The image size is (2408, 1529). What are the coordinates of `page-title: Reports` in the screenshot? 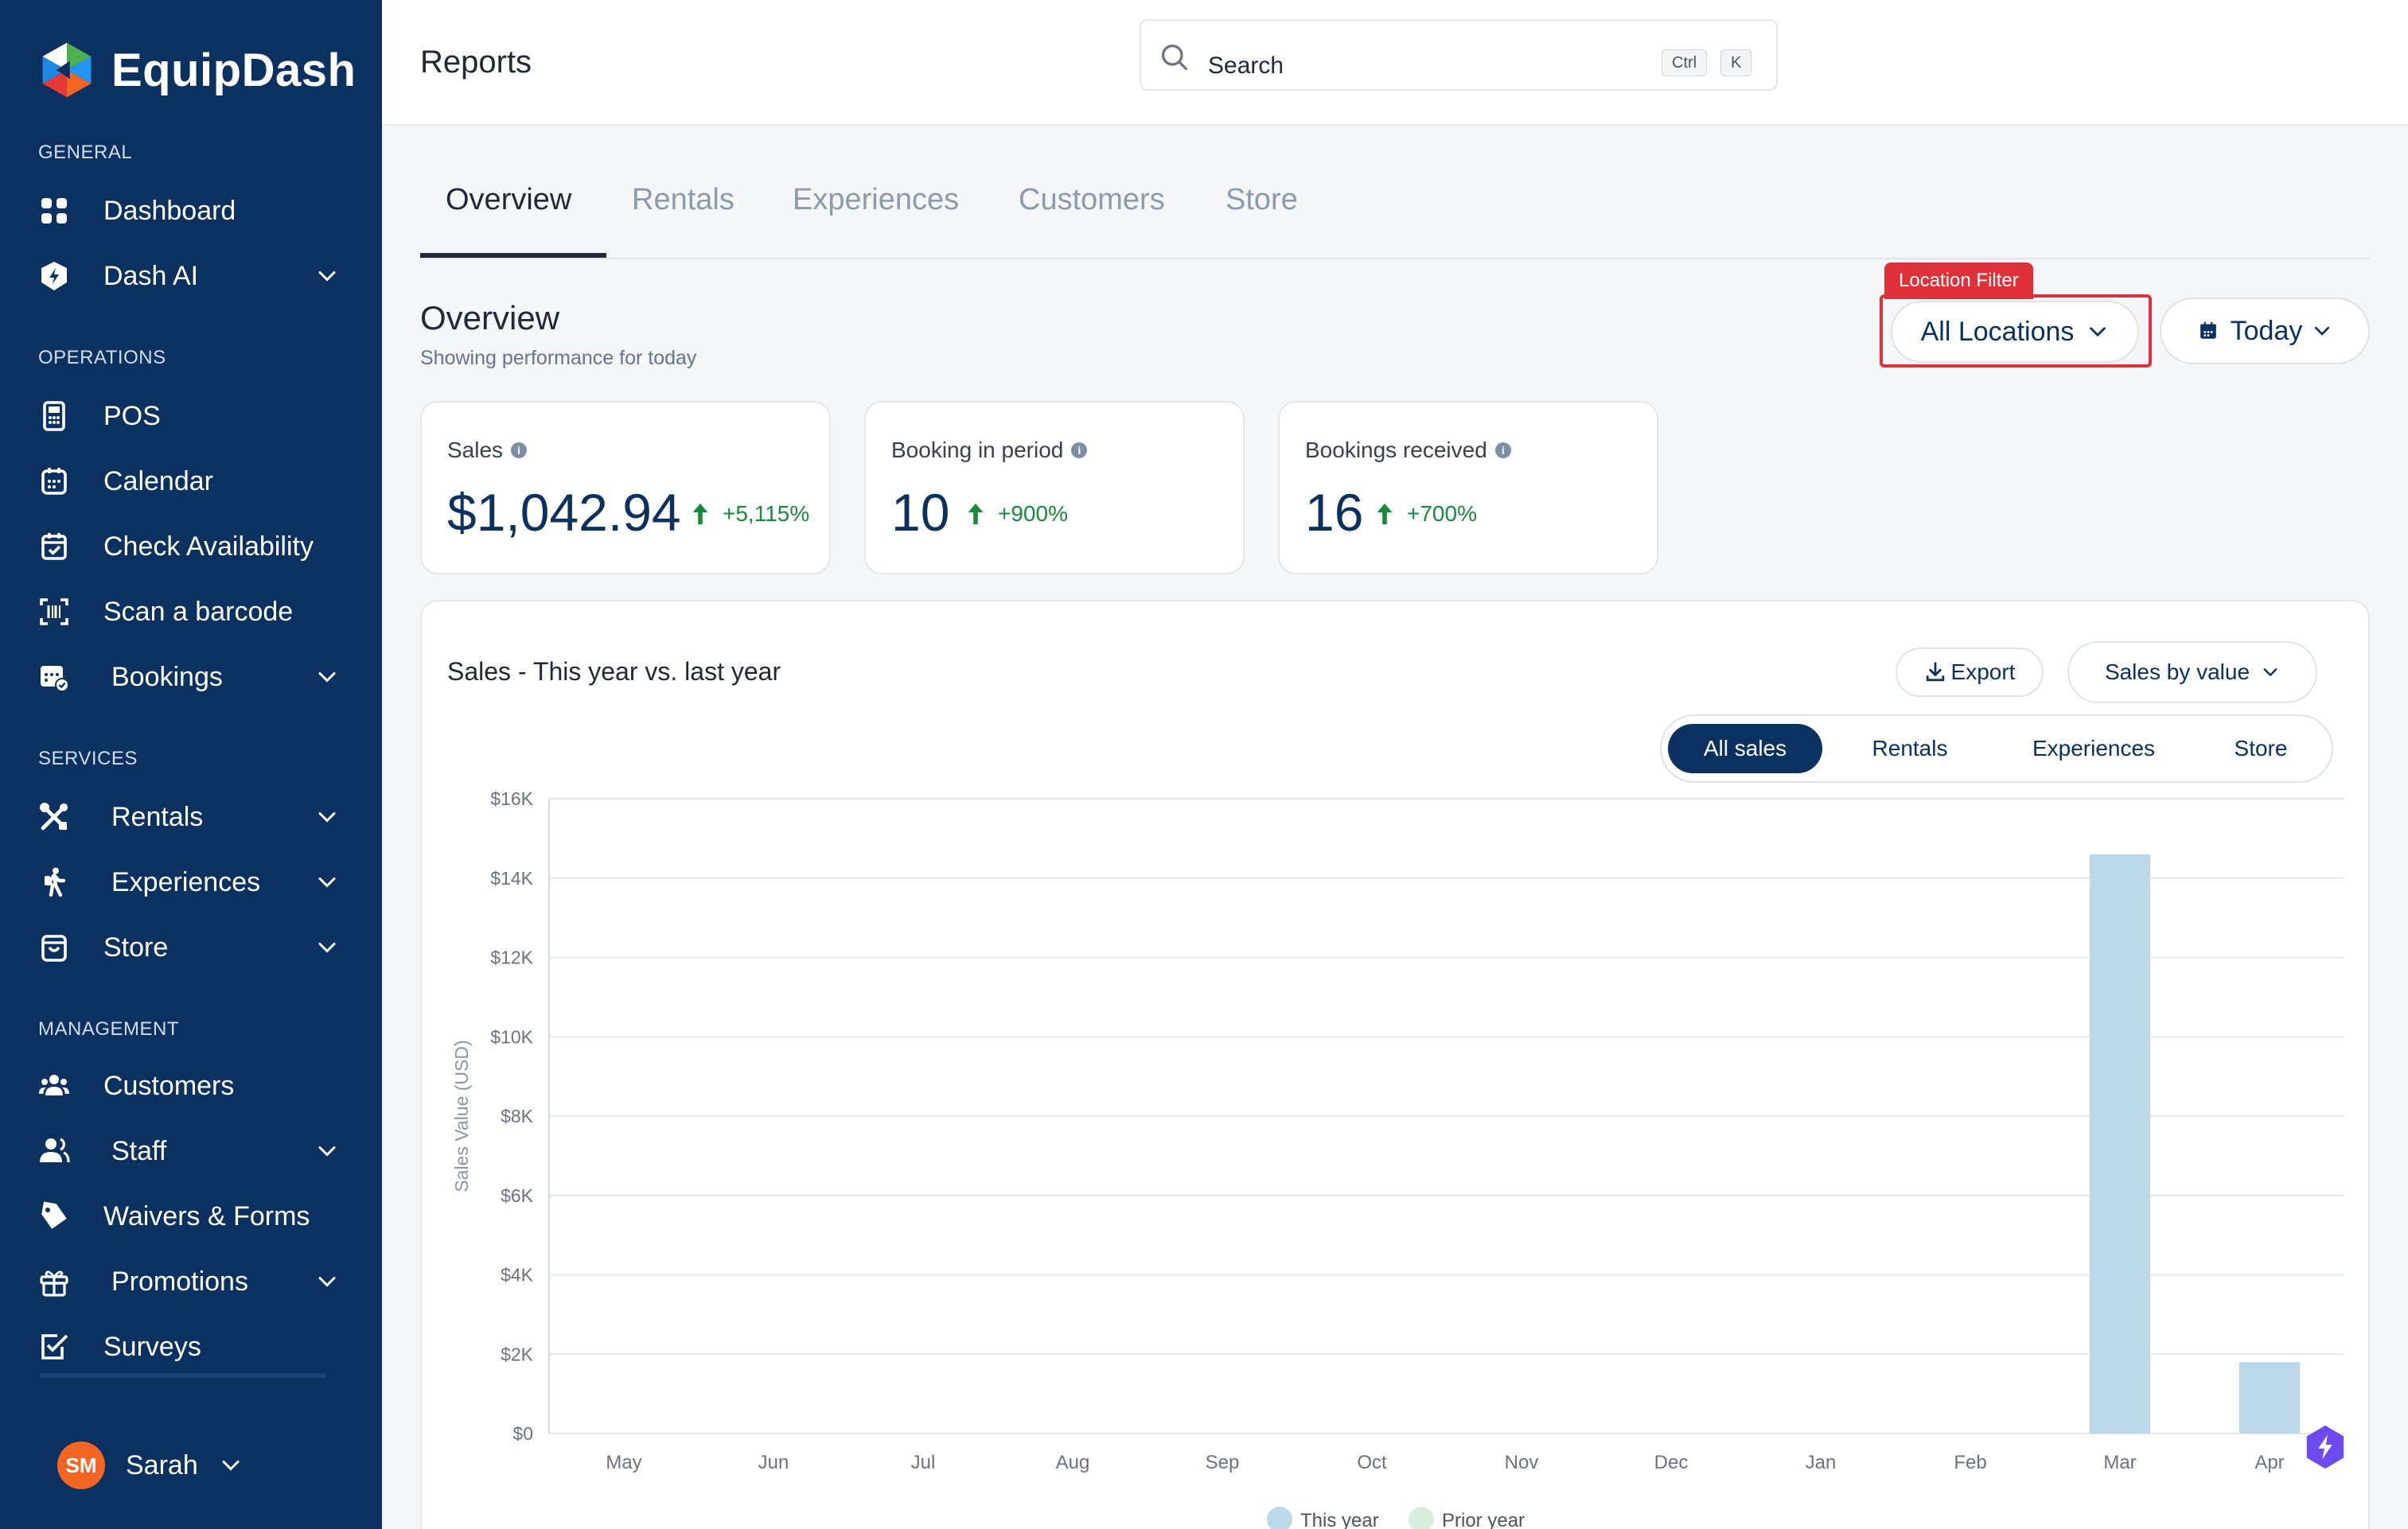 It's located at (476, 62).